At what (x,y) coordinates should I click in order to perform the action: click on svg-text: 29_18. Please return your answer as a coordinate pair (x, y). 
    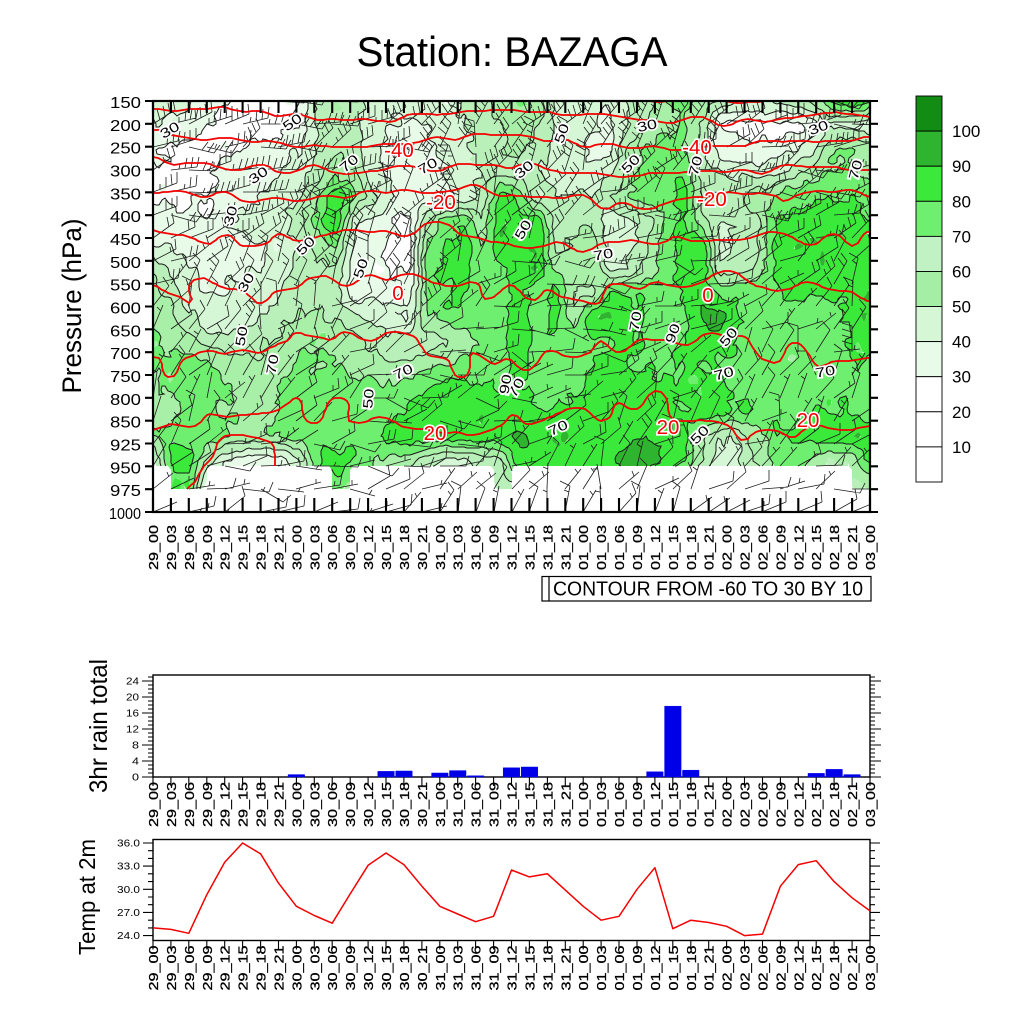
    Looking at the image, I should click on (261, 968).